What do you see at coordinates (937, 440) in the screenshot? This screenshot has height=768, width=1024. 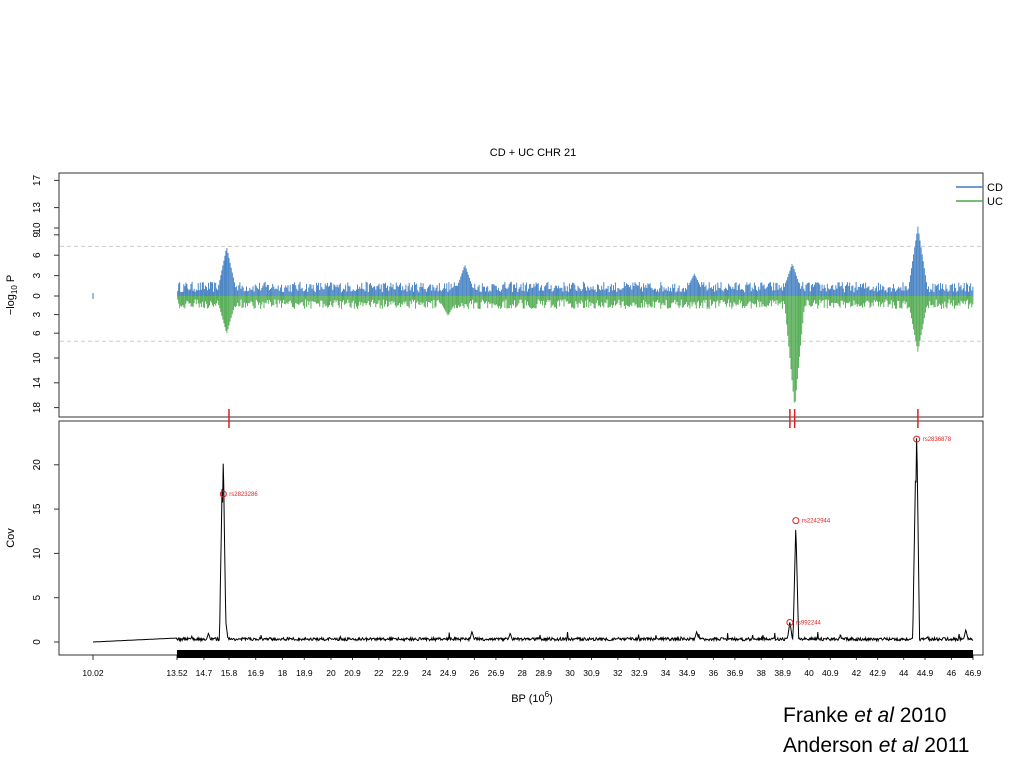 I see `snp-annotation-label: rs2836878` at bounding box center [937, 440].